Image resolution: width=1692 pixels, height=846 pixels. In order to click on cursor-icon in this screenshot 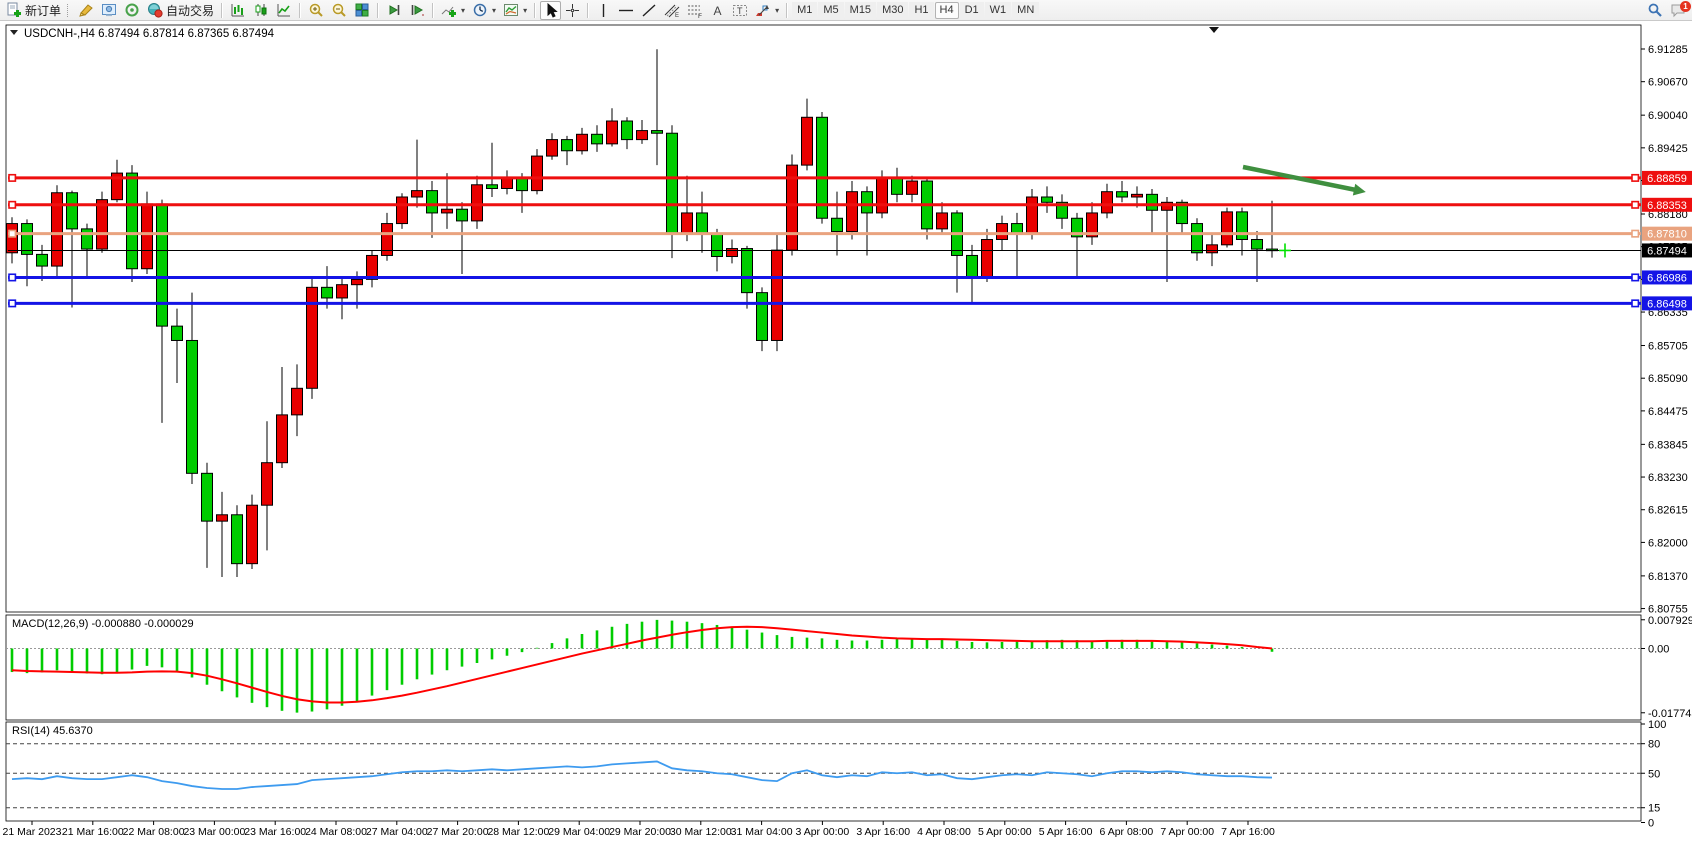, I will do `click(552, 10)`.